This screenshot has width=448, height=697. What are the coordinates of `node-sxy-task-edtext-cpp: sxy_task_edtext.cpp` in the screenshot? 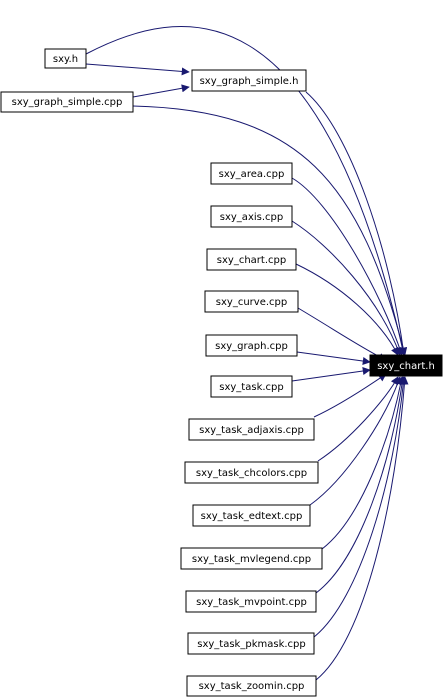 It's located at (251, 515).